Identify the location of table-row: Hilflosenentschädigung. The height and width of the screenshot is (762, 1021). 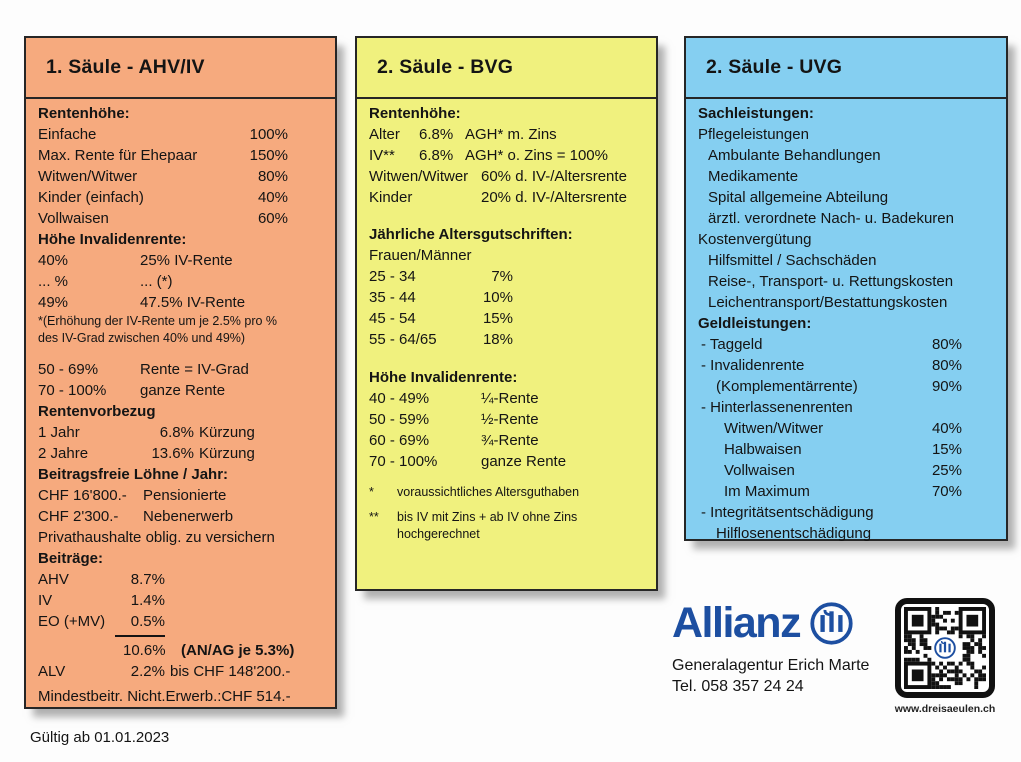
(794, 533).